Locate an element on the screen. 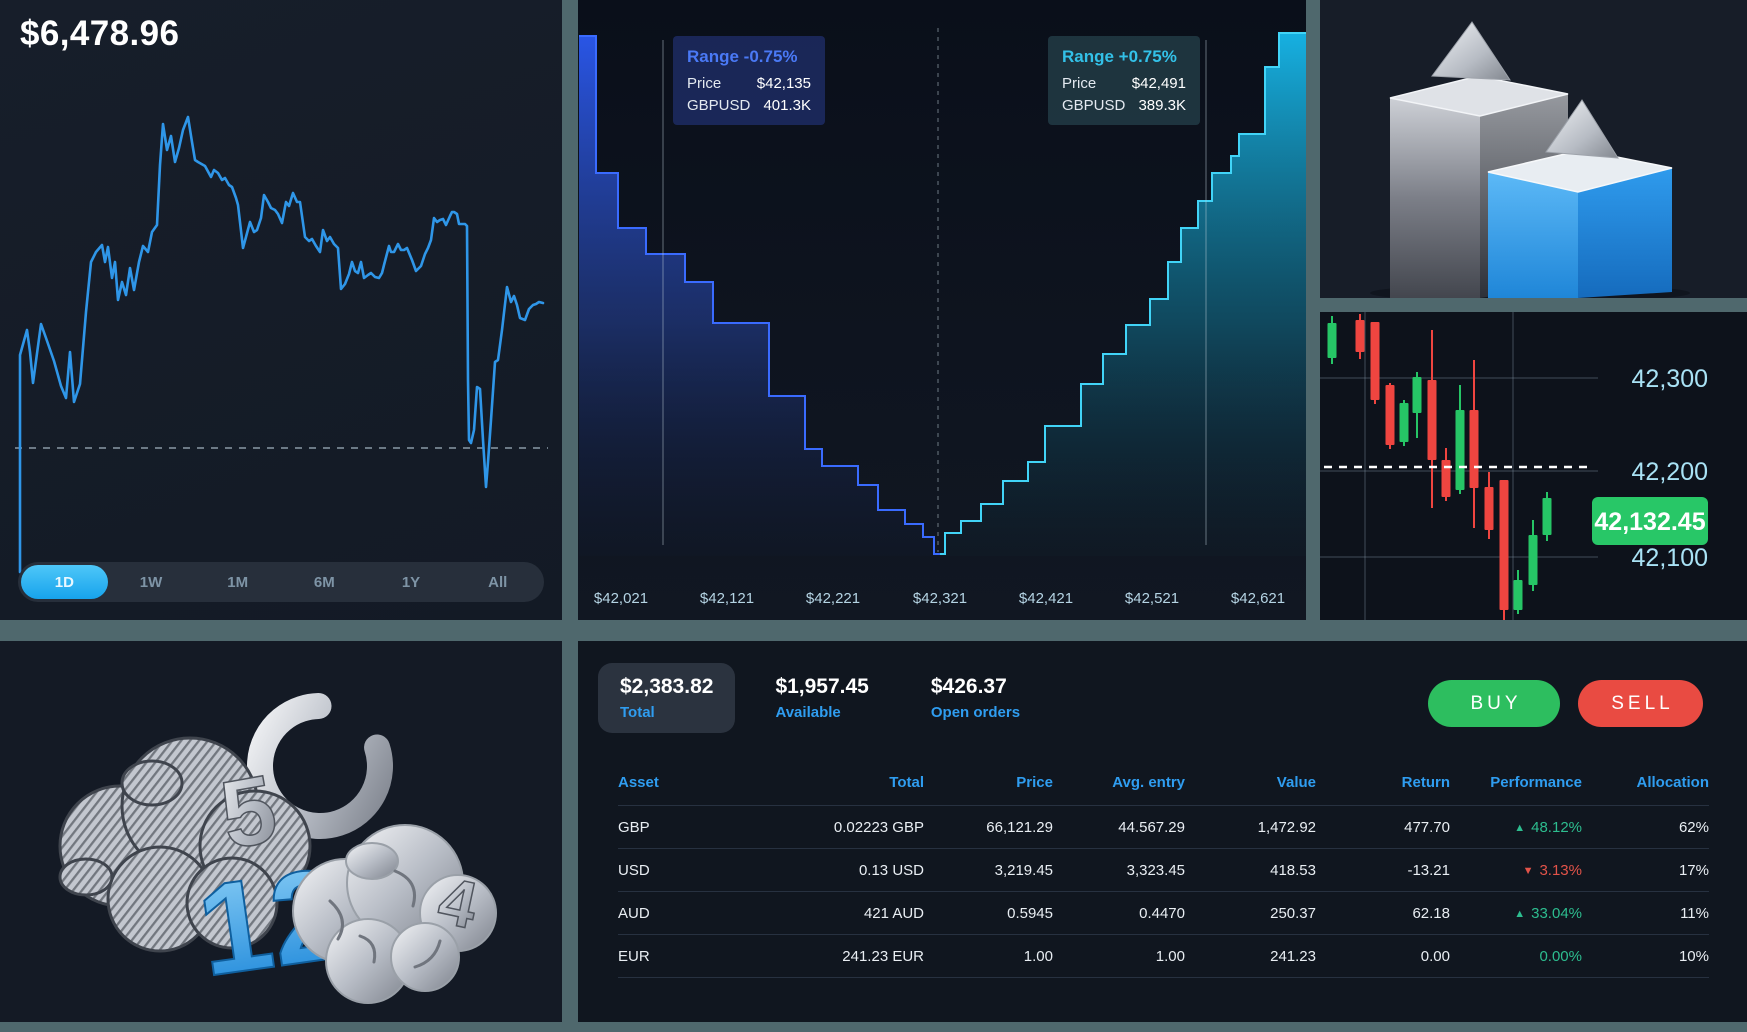 This screenshot has height=1032, width=1747. ask-volume-row: GBPUSD 389.3K is located at coordinates (1124, 105).